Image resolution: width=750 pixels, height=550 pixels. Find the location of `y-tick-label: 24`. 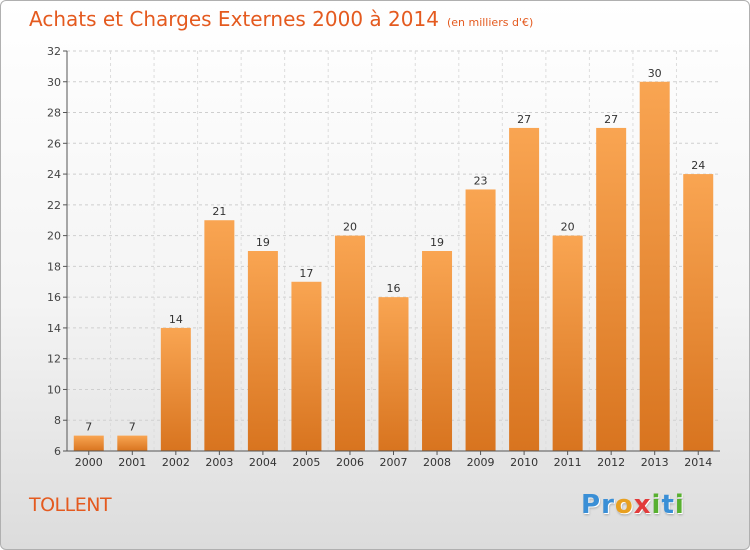

y-tick-label: 24 is located at coordinates (54, 174).